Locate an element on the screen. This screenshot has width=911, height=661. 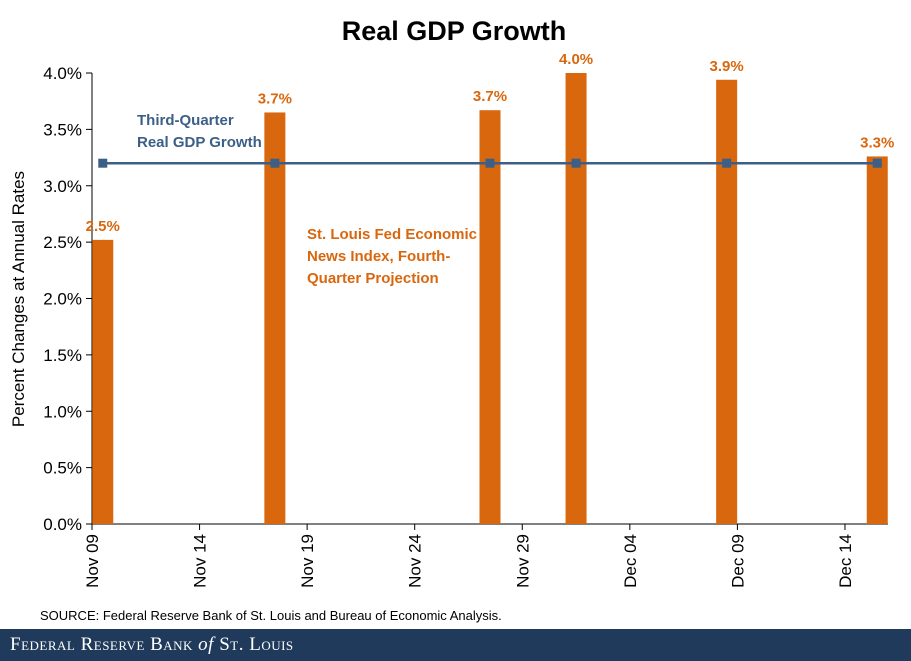
y-tick-label: 2.5% is located at coordinates (62, 242).